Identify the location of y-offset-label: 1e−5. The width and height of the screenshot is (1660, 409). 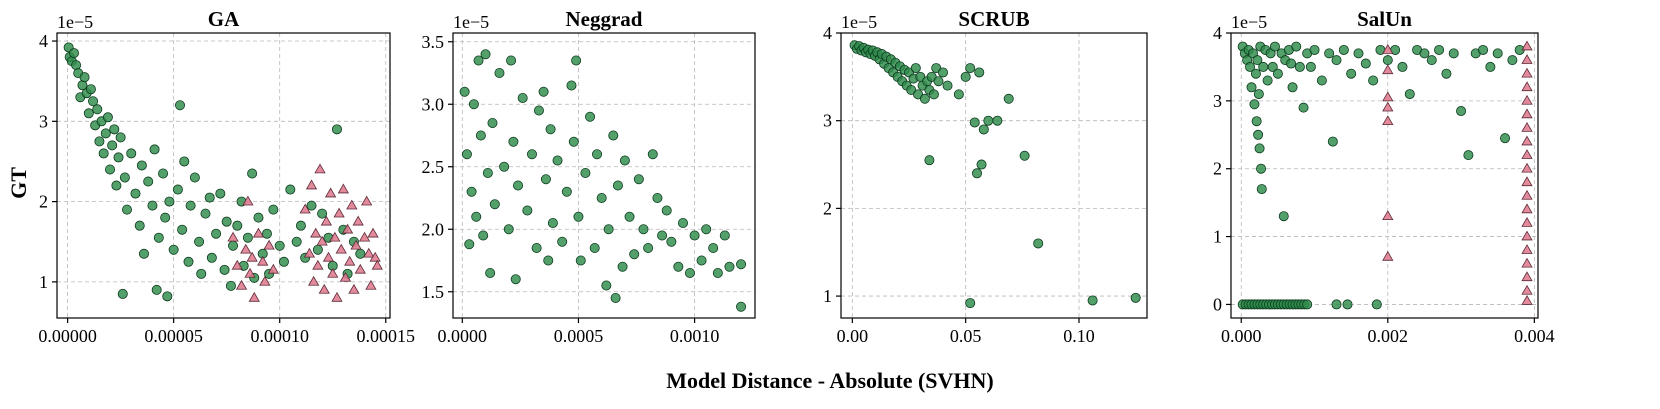
(859, 22).